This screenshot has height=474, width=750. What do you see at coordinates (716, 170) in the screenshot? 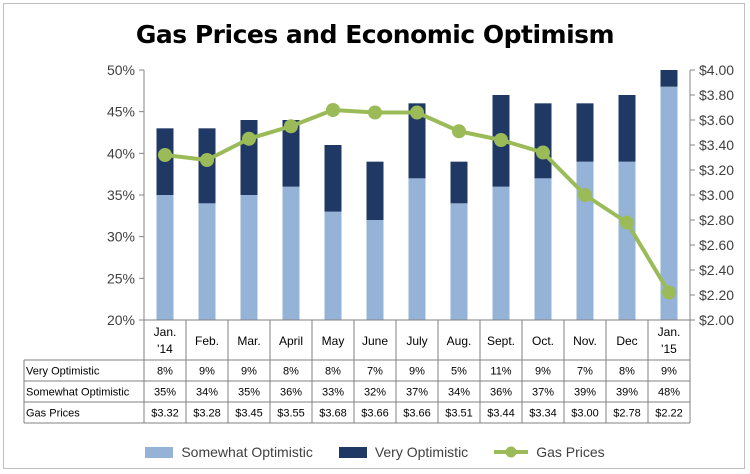
I see `y-right-tick-label: $3.20` at bounding box center [716, 170].